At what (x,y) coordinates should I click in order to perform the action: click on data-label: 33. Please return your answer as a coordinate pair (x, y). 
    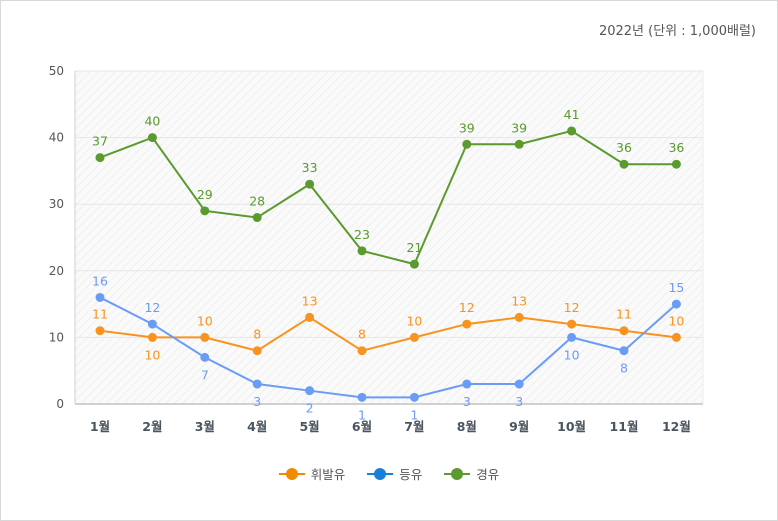
    Looking at the image, I should click on (310, 167).